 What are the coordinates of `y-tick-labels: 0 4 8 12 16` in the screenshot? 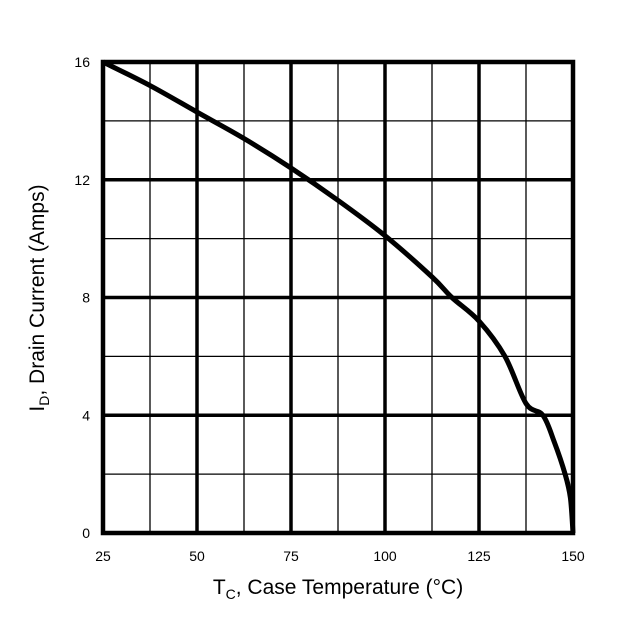 It's located at (82, 297).